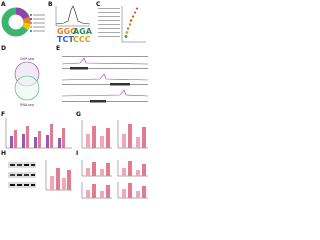  What do you see at coordinates (58, 48) in the screenshot?
I see `panel-label: E` at bounding box center [58, 48].